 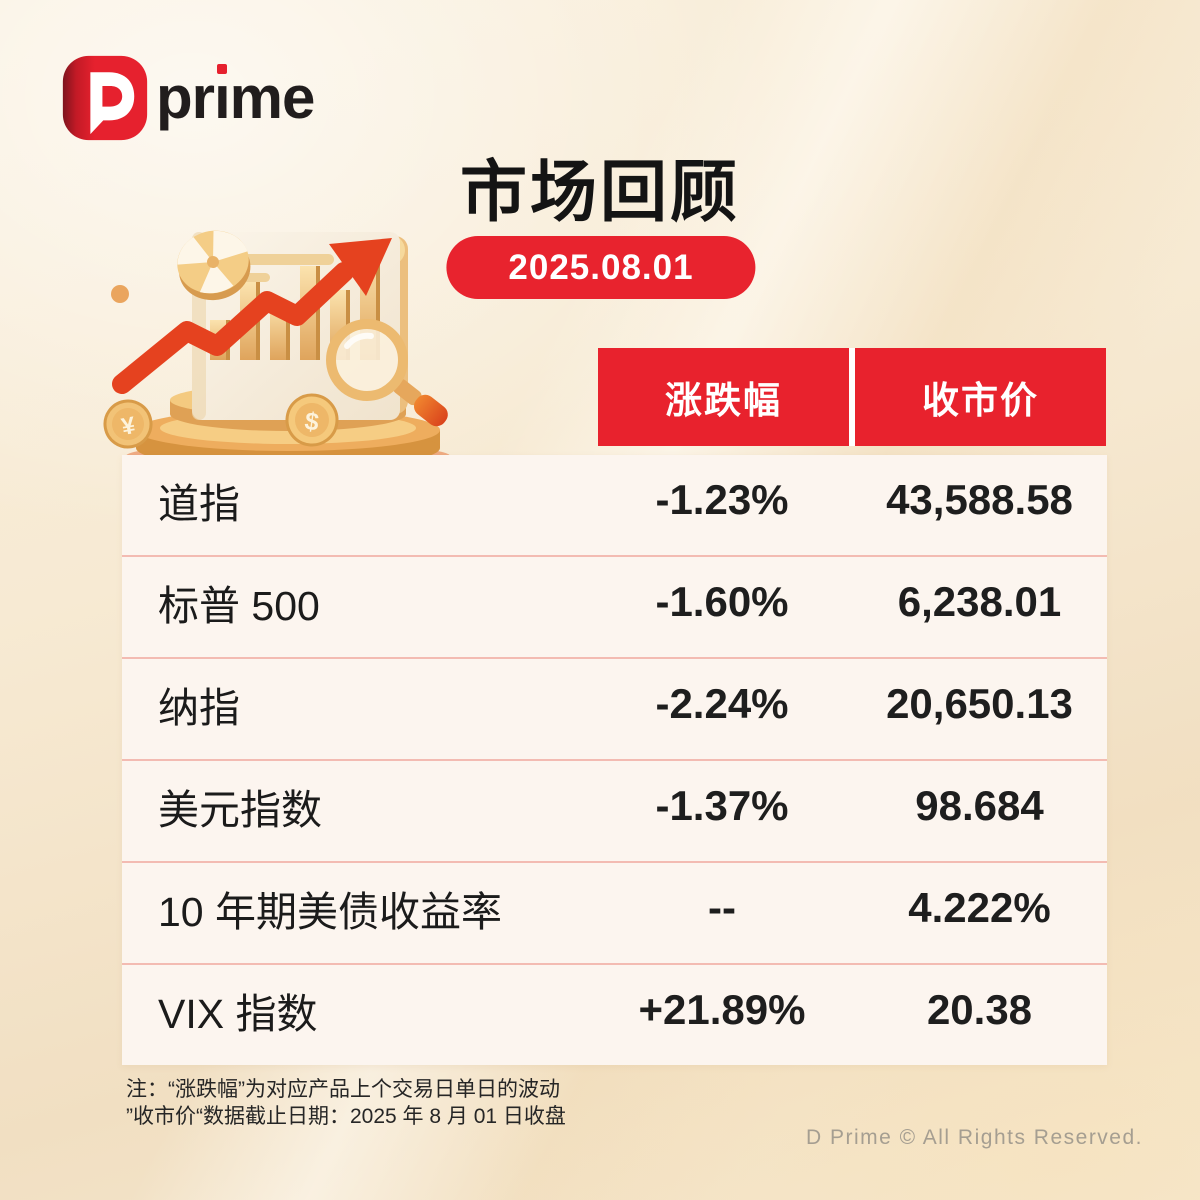 What do you see at coordinates (722, 601) in the screenshot?
I see `row-change: -1.60%` at bounding box center [722, 601].